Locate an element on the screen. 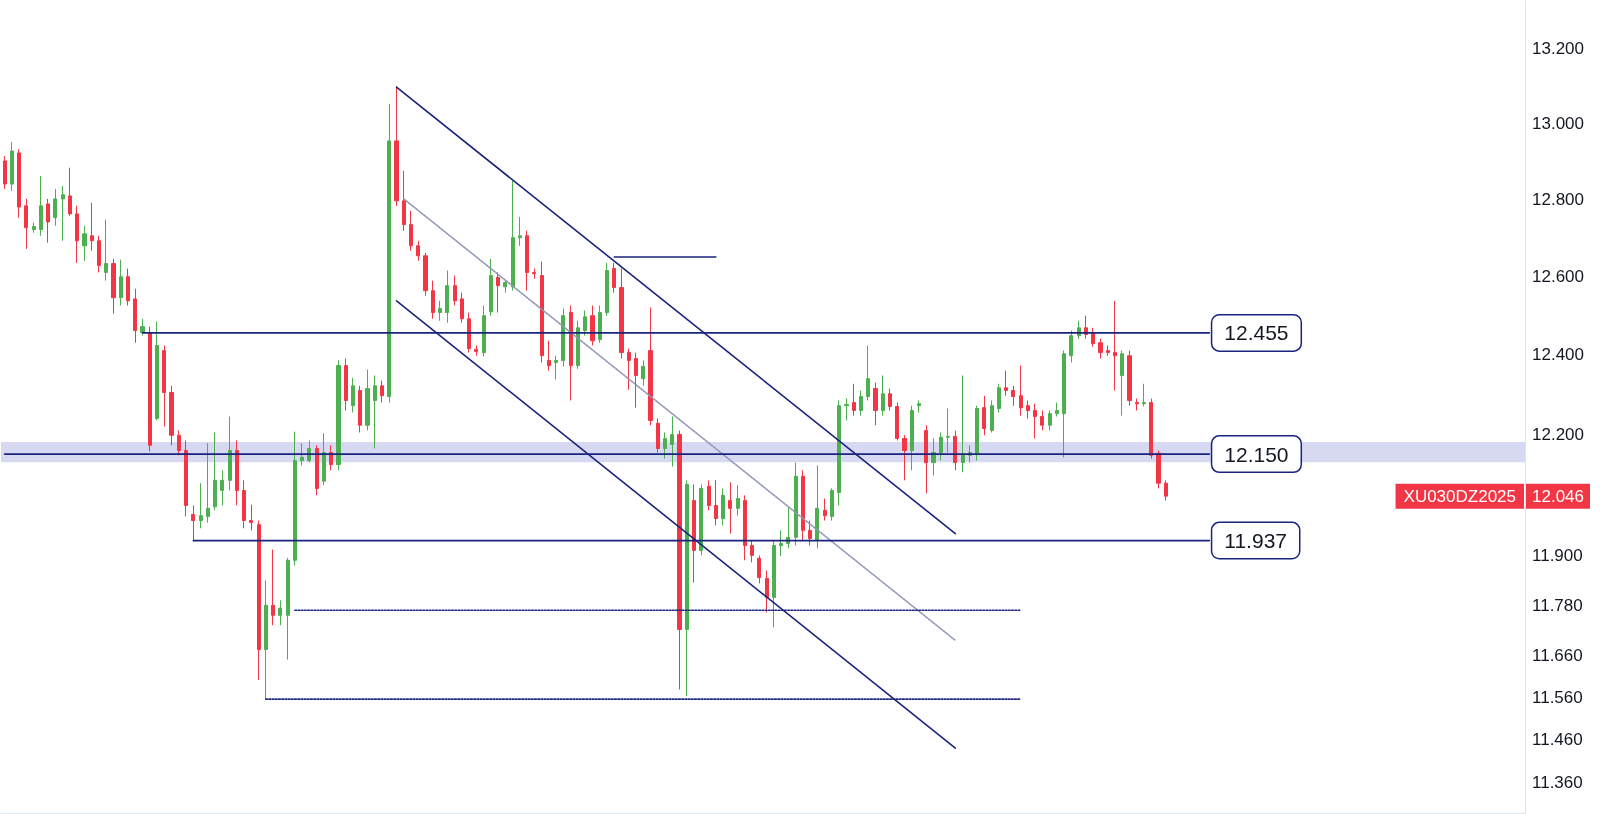 This screenshot has width=1600, height=814. data-label: 12.455 is located at coordinates (1256, 333).